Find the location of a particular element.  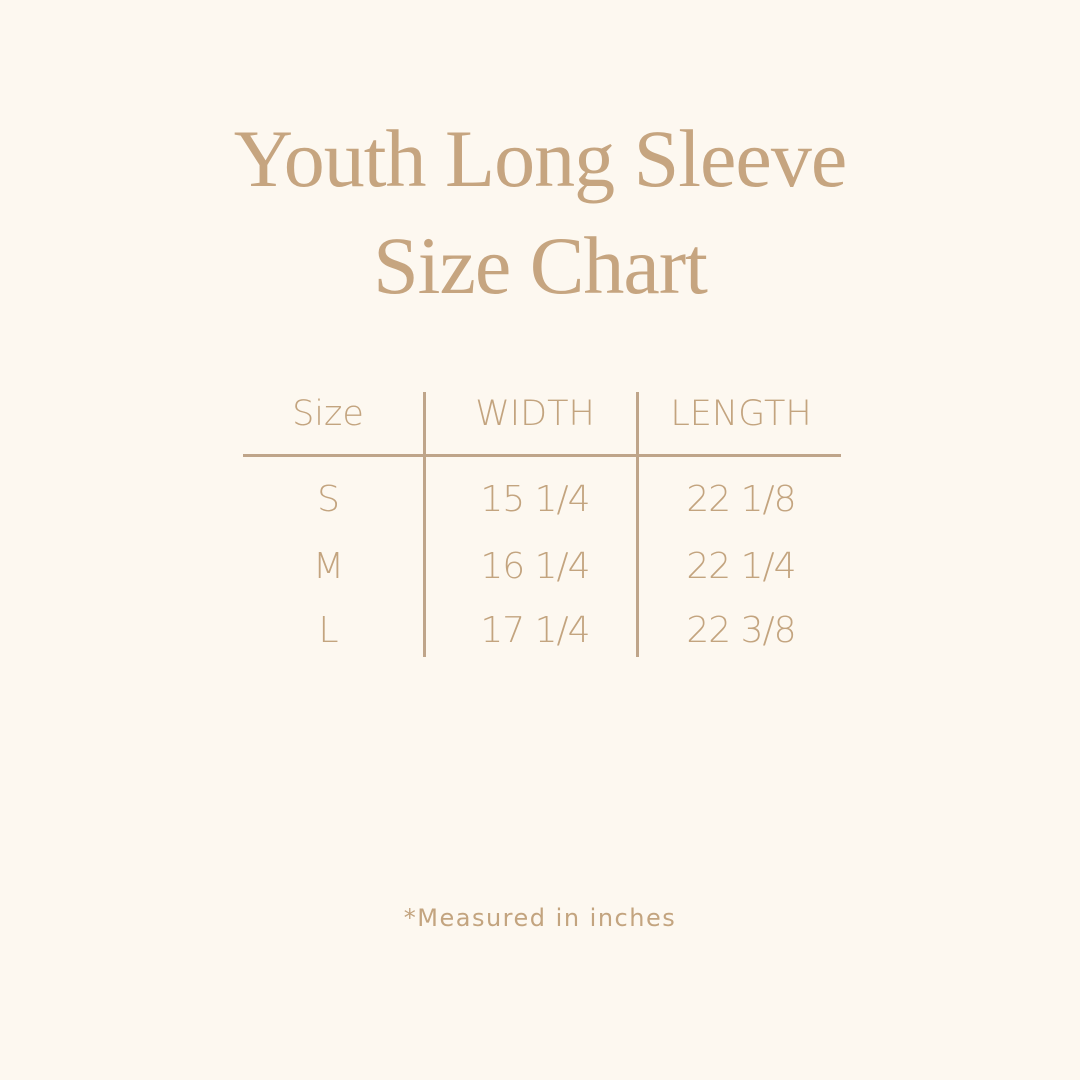

header-size: Size is located at coordinates (328, 414).